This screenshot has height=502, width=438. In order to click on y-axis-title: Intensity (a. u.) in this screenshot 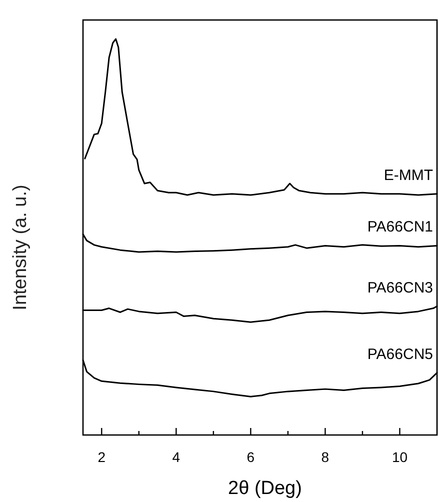, I will do `click(20, 247)`.